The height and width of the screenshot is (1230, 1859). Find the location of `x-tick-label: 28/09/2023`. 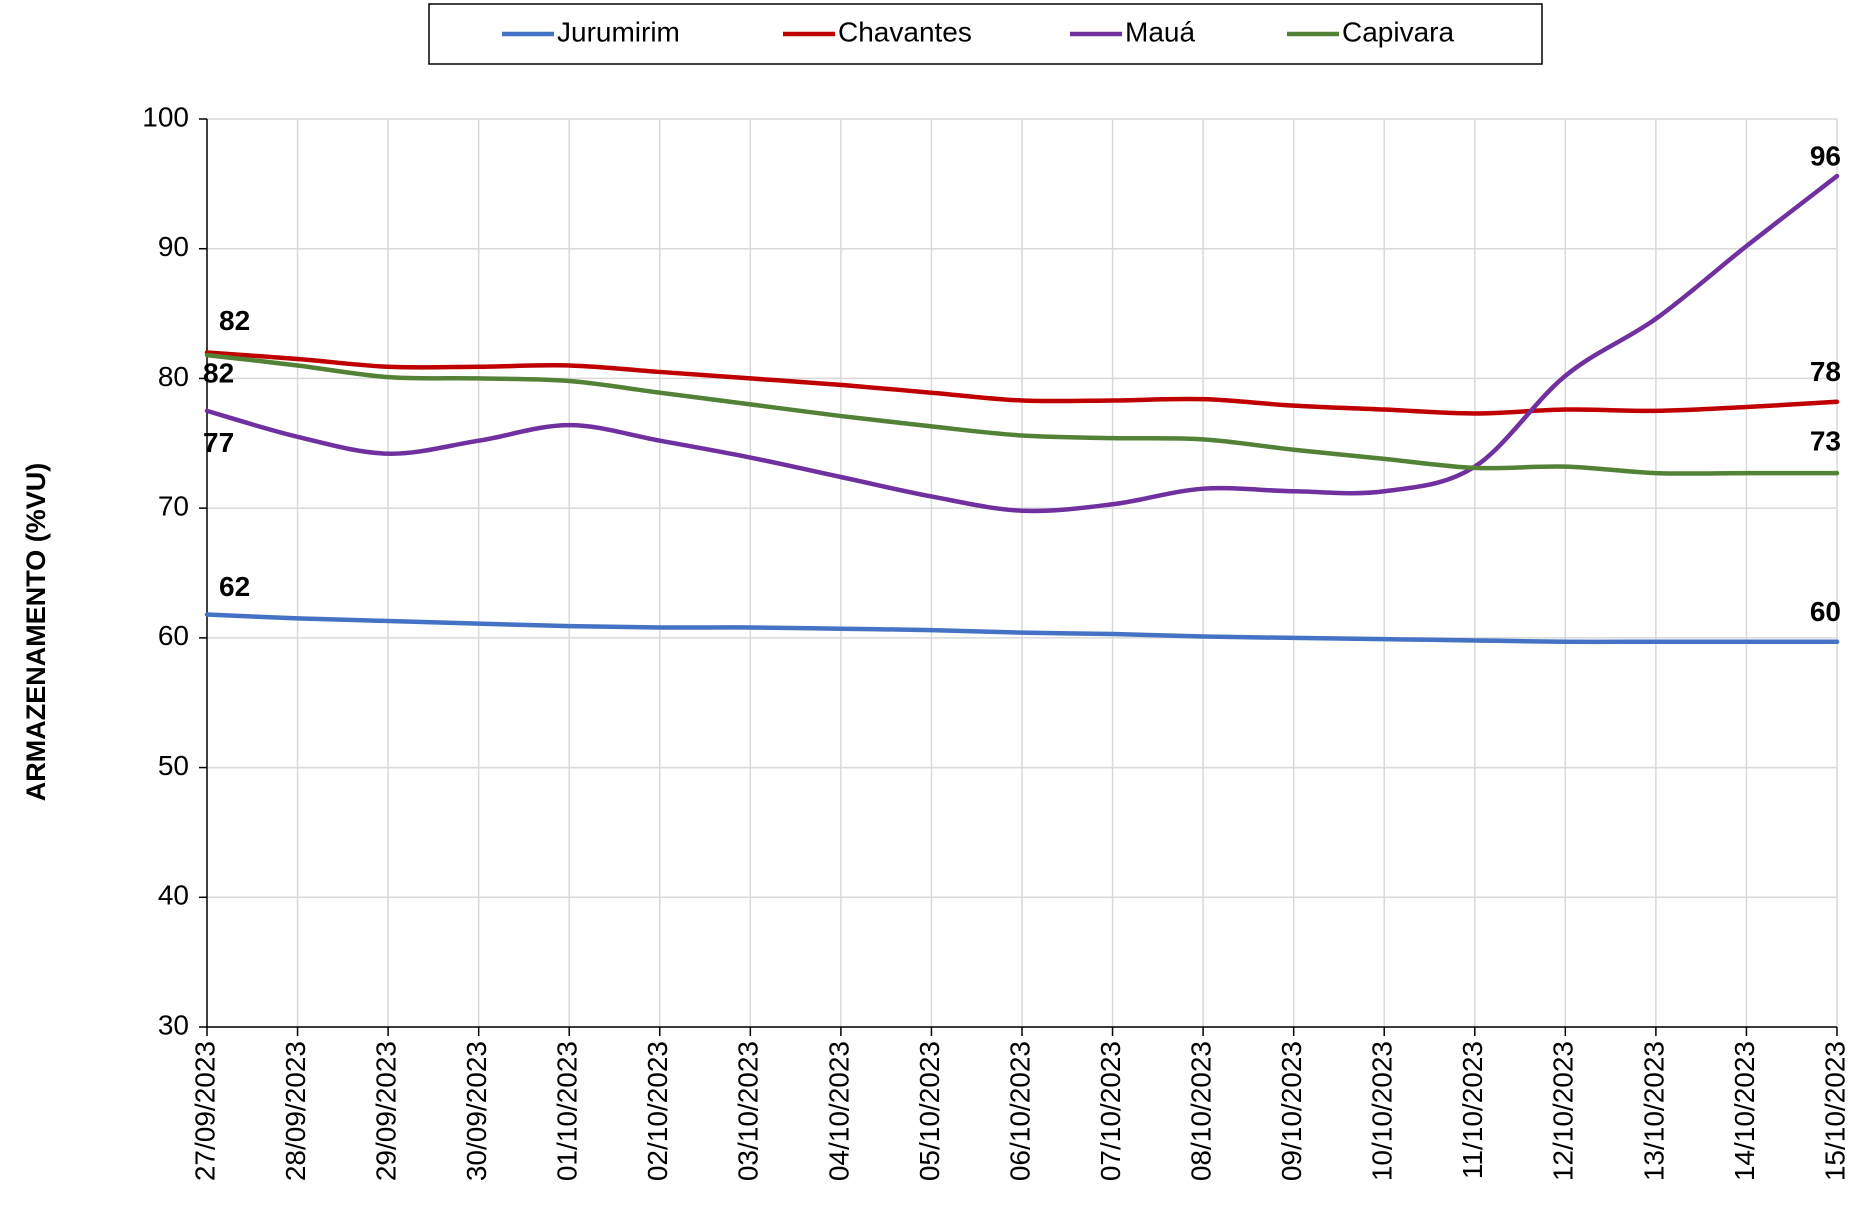

x-tick-label: 28/09/2023 is located at coordinates (295, 1111).